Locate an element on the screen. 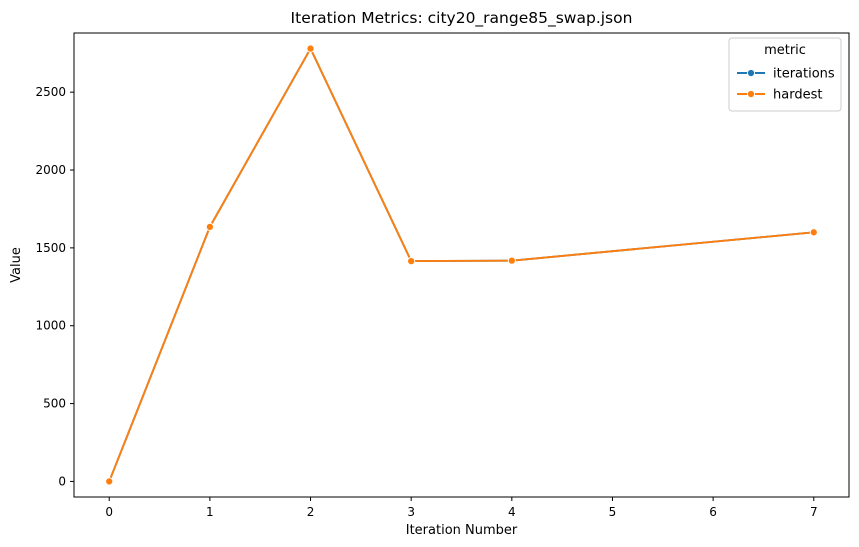  y-tick-label: 1000 is located at coordinates (50, 326).